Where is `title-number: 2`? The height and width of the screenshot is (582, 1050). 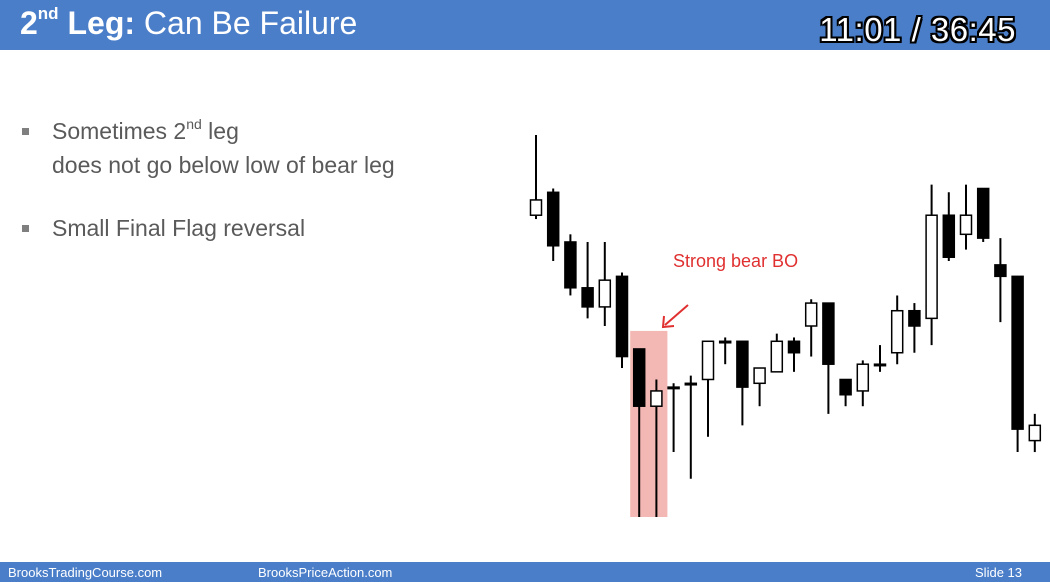
title-number: 2 is located at coordinates (29, 23).